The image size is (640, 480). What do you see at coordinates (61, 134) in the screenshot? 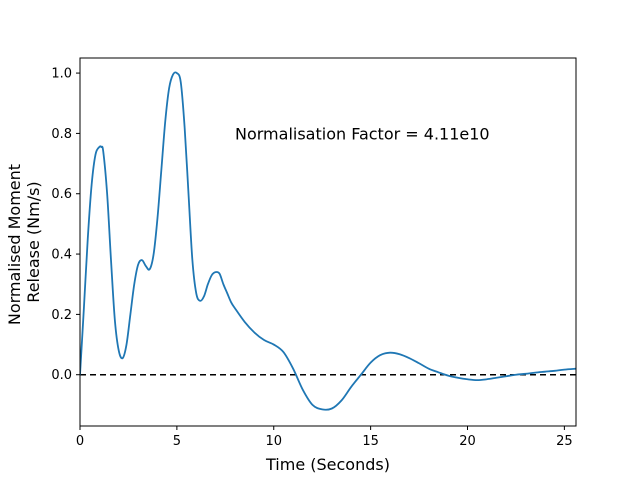
I see `y-tick-label: 0.8` at bounding box center [61, 134].